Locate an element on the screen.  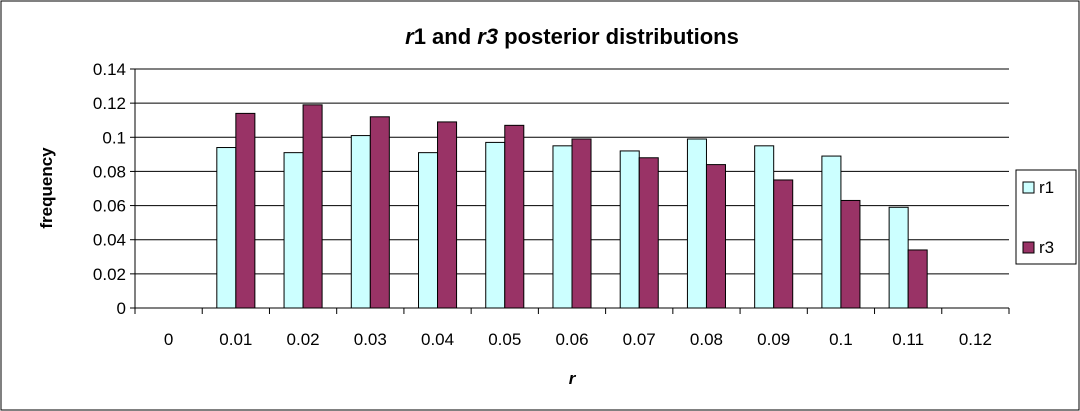
y-tick-label: 0.1 is located at coordinates (114, 137).